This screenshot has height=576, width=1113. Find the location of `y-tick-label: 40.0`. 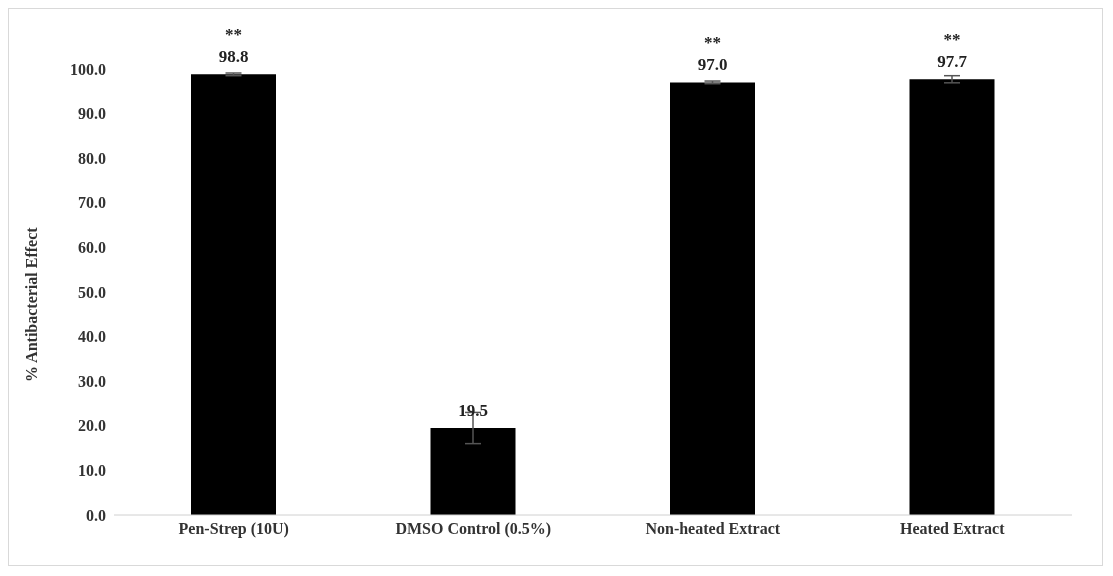

y-tick-label: 40.0 is located at coordinates (92, 337).